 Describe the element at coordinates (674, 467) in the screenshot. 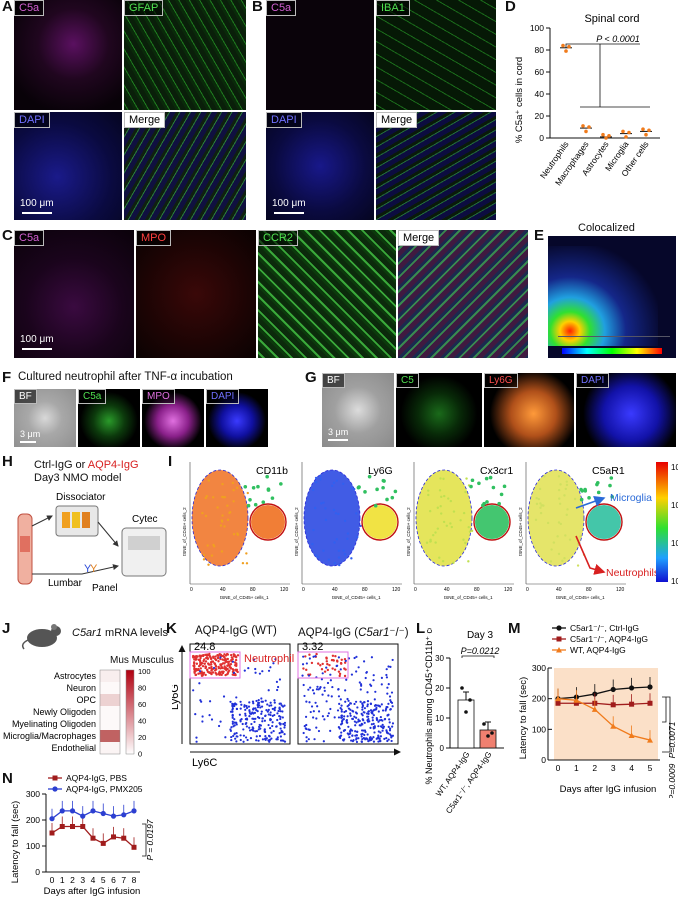

I see `scale-tick: 10⁶` at that location.